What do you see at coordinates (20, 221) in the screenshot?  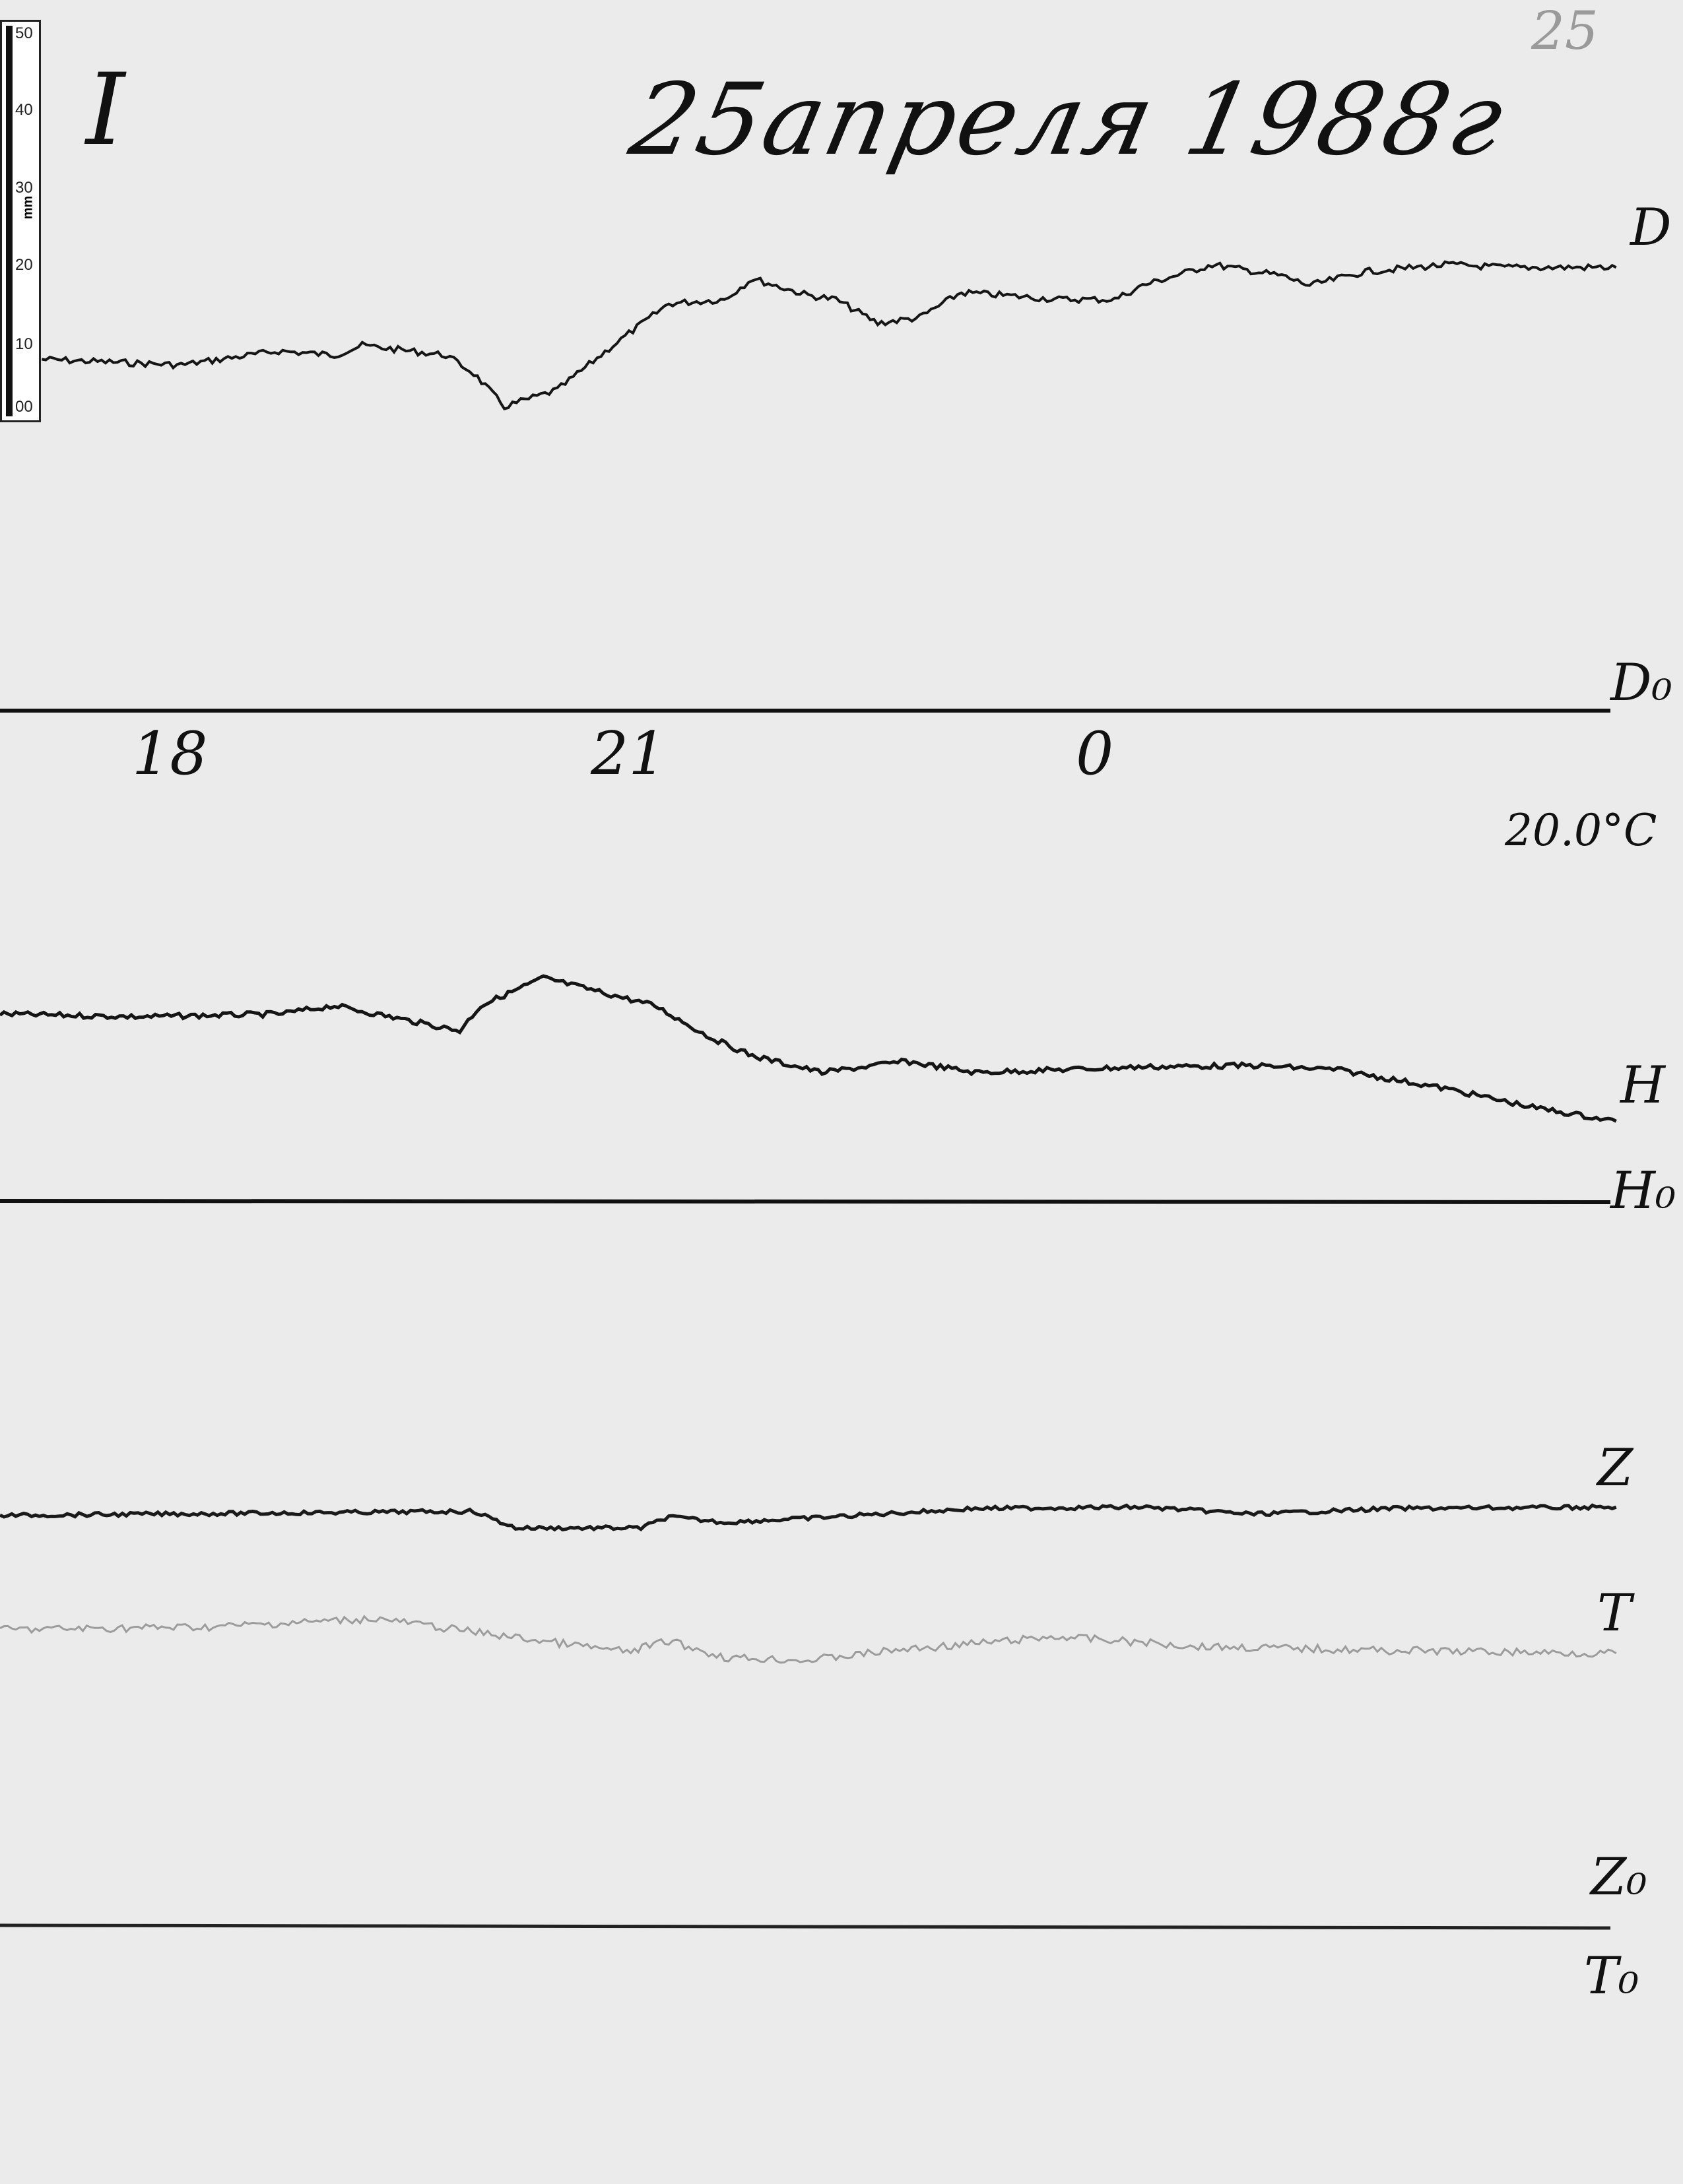 I see `mm-scale-ruler: 50 40 30 mm 20 10 00` at bounding box center [20, 221].